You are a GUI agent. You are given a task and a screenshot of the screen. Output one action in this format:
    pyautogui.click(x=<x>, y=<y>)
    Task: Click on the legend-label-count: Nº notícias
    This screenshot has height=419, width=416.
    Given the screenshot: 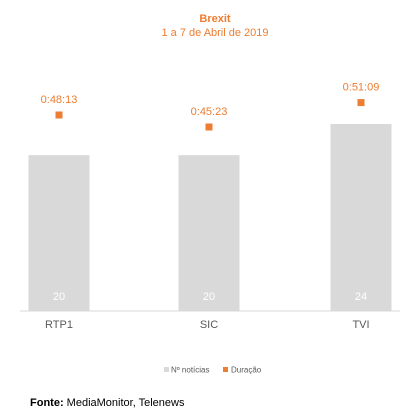 What is the action you would take?
    pyautogui.click(x=190, y=370)
    